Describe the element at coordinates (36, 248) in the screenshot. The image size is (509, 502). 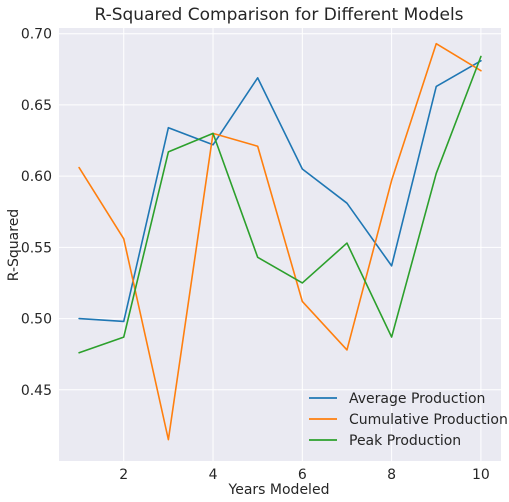
I see `y-tick-label: 0.55` at that location.